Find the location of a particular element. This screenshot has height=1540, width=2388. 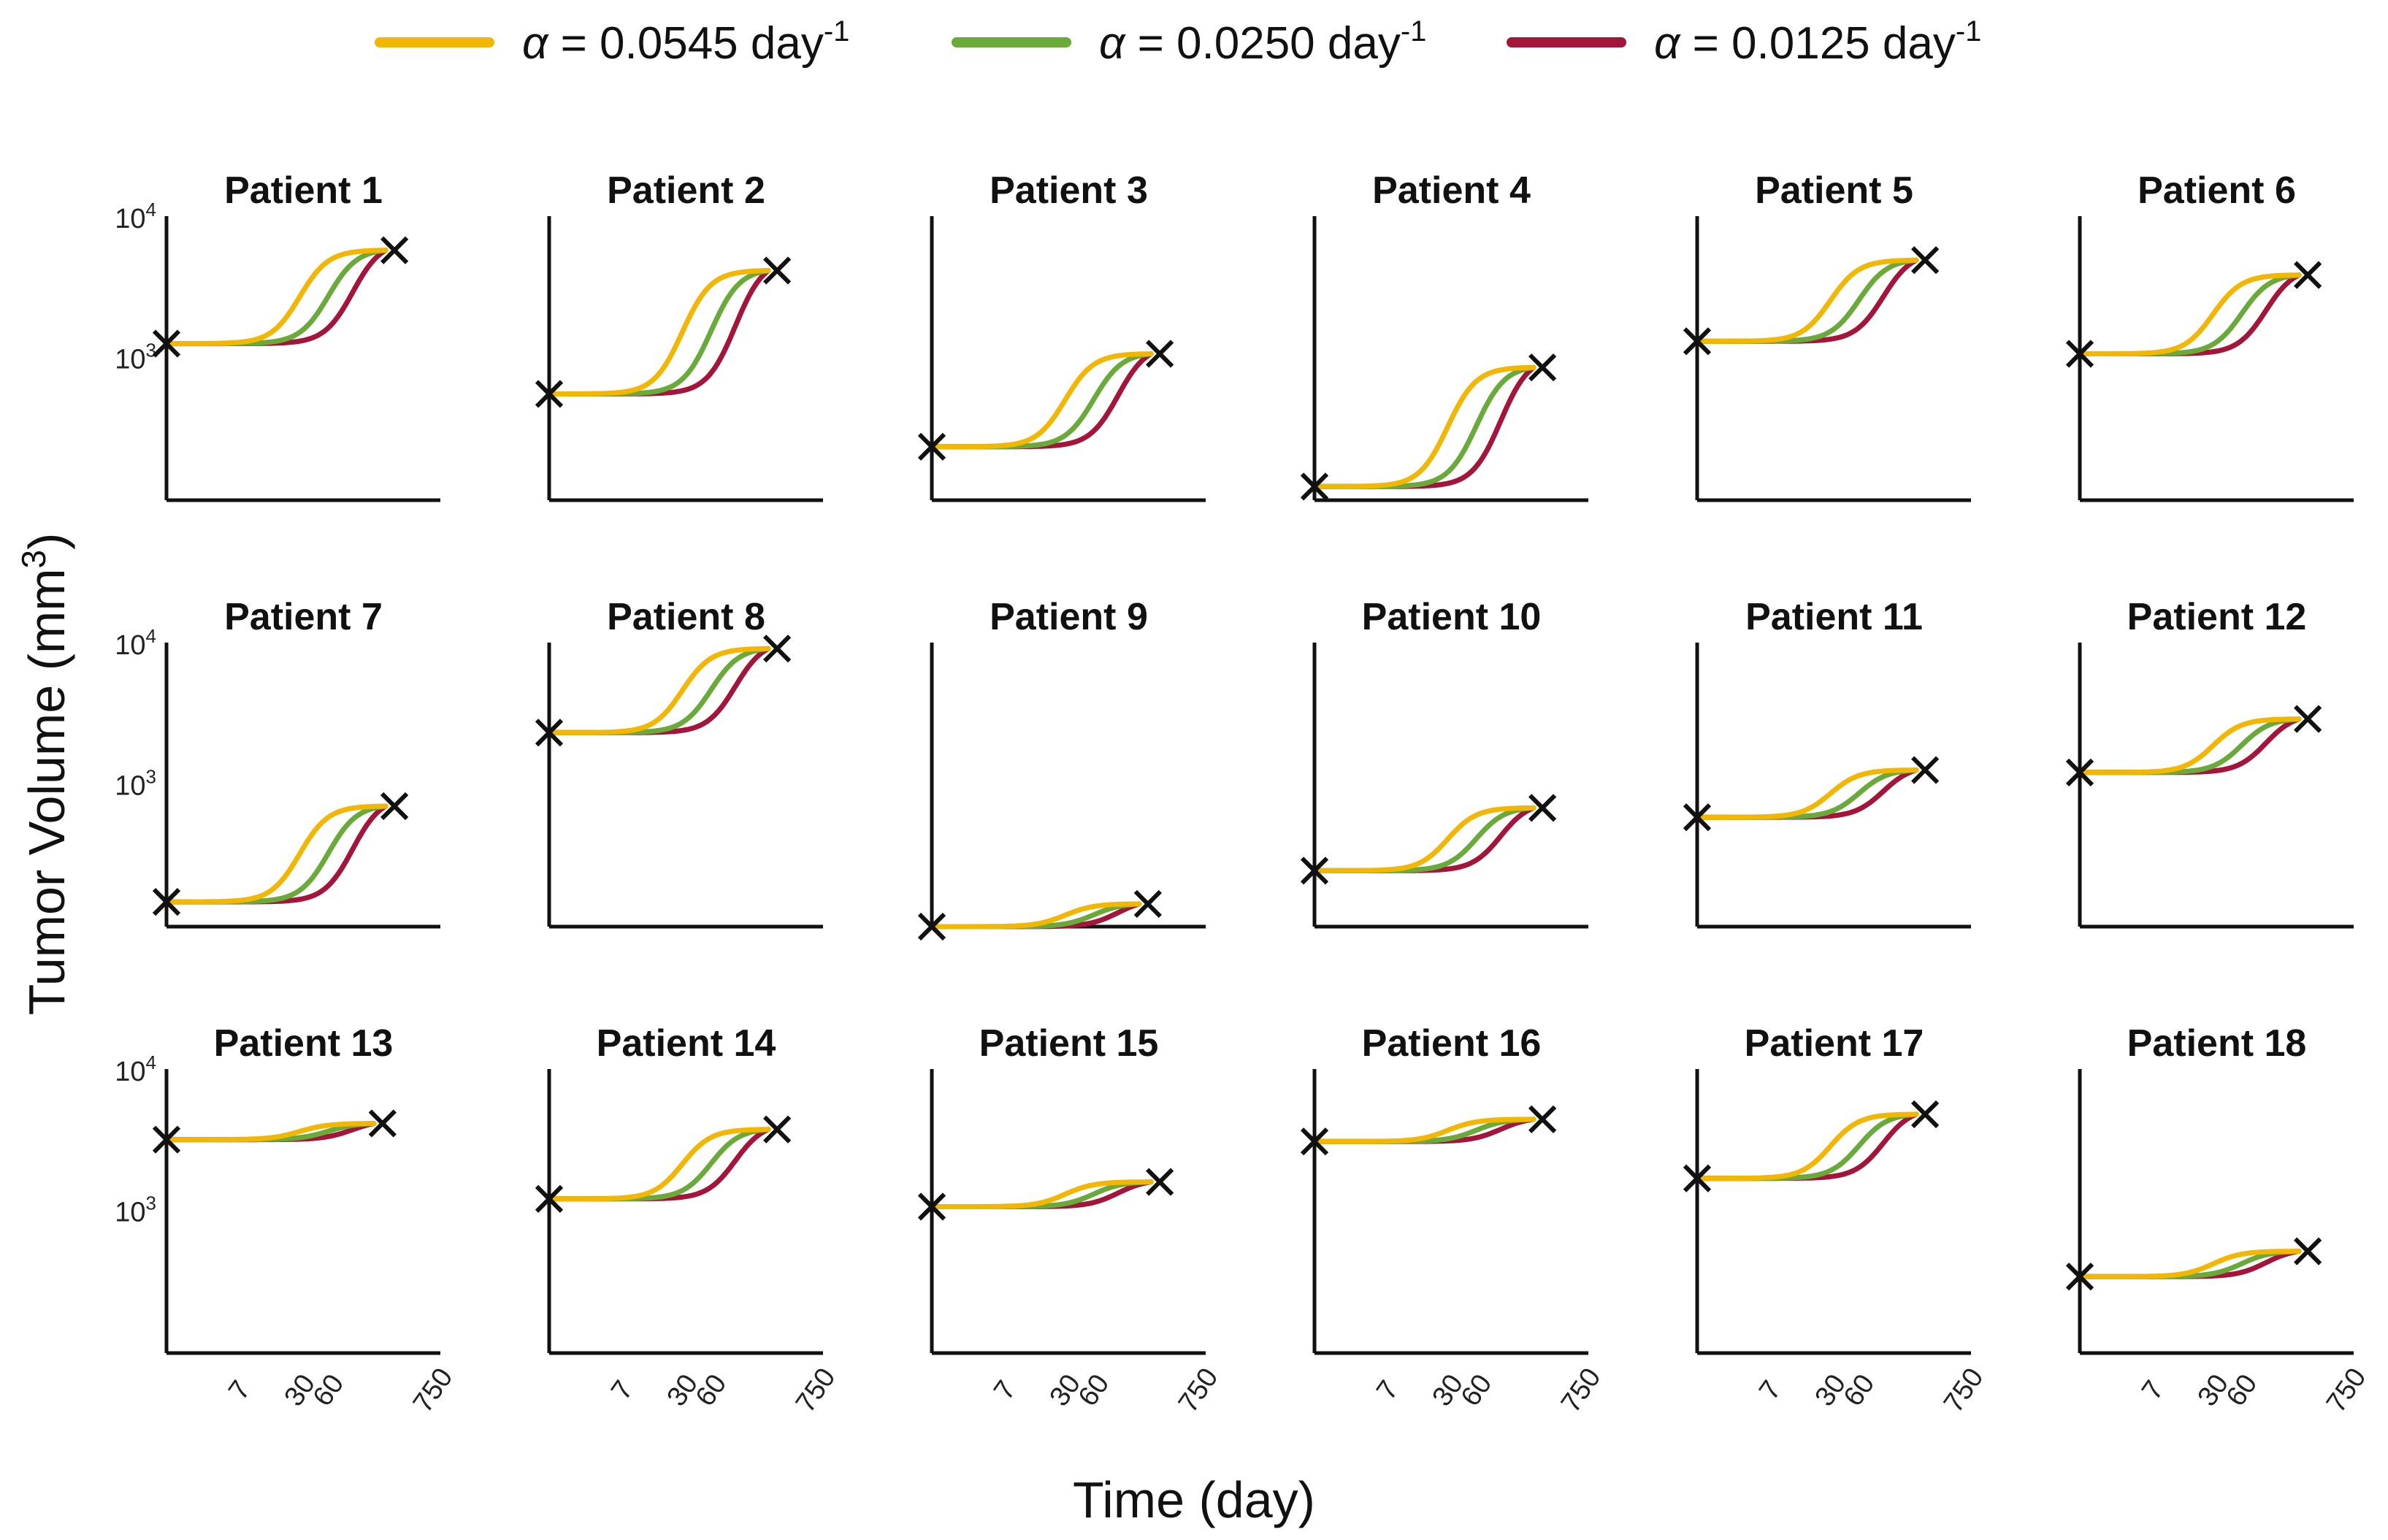

legend-value: = 0.0125 day is located at coordinates (1818, 43).